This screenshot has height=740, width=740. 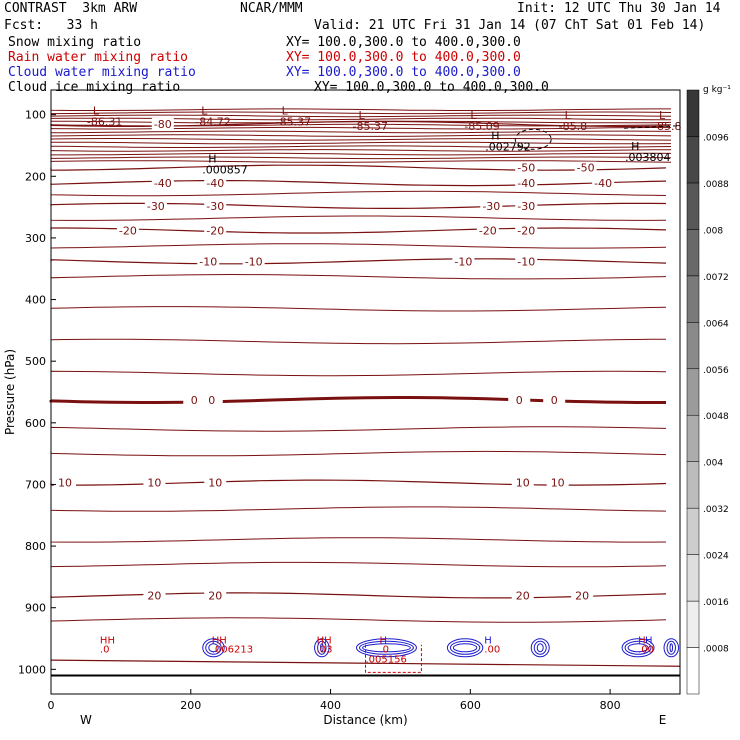 What do you see at coordinates (646, 650) in the screenshot?
I see `extremum-value: .00` at bounding box center [646, 650].